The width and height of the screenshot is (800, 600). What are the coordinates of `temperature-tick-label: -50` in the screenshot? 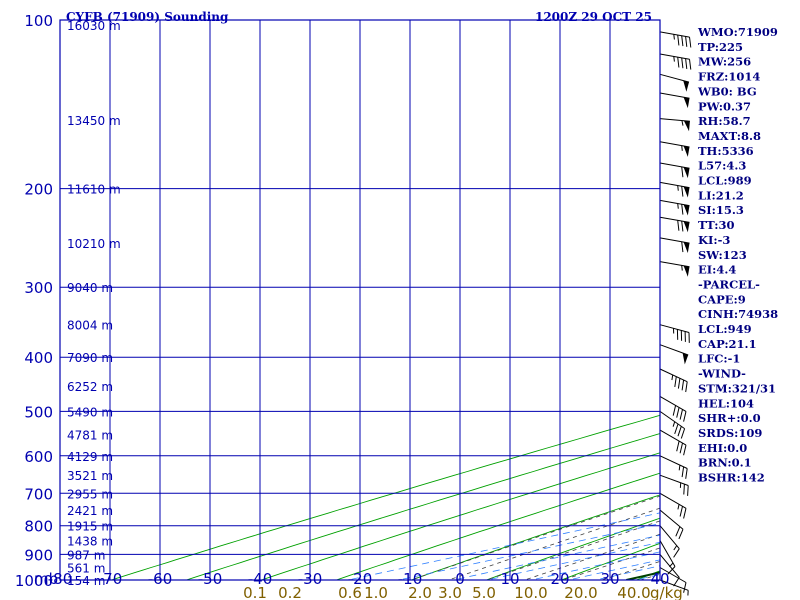 It's located at (210, 579).